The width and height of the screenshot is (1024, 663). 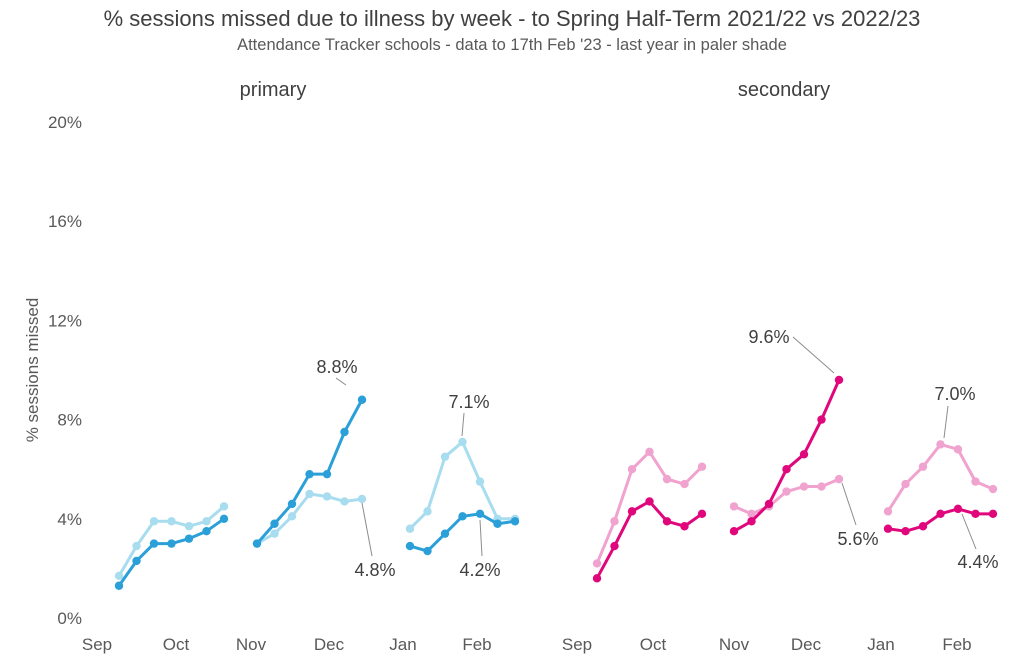 What do you see at coordinates (956, 644) in the screenshot?
I see `x-tick-label: Feb` at bounding box center [956, 644].